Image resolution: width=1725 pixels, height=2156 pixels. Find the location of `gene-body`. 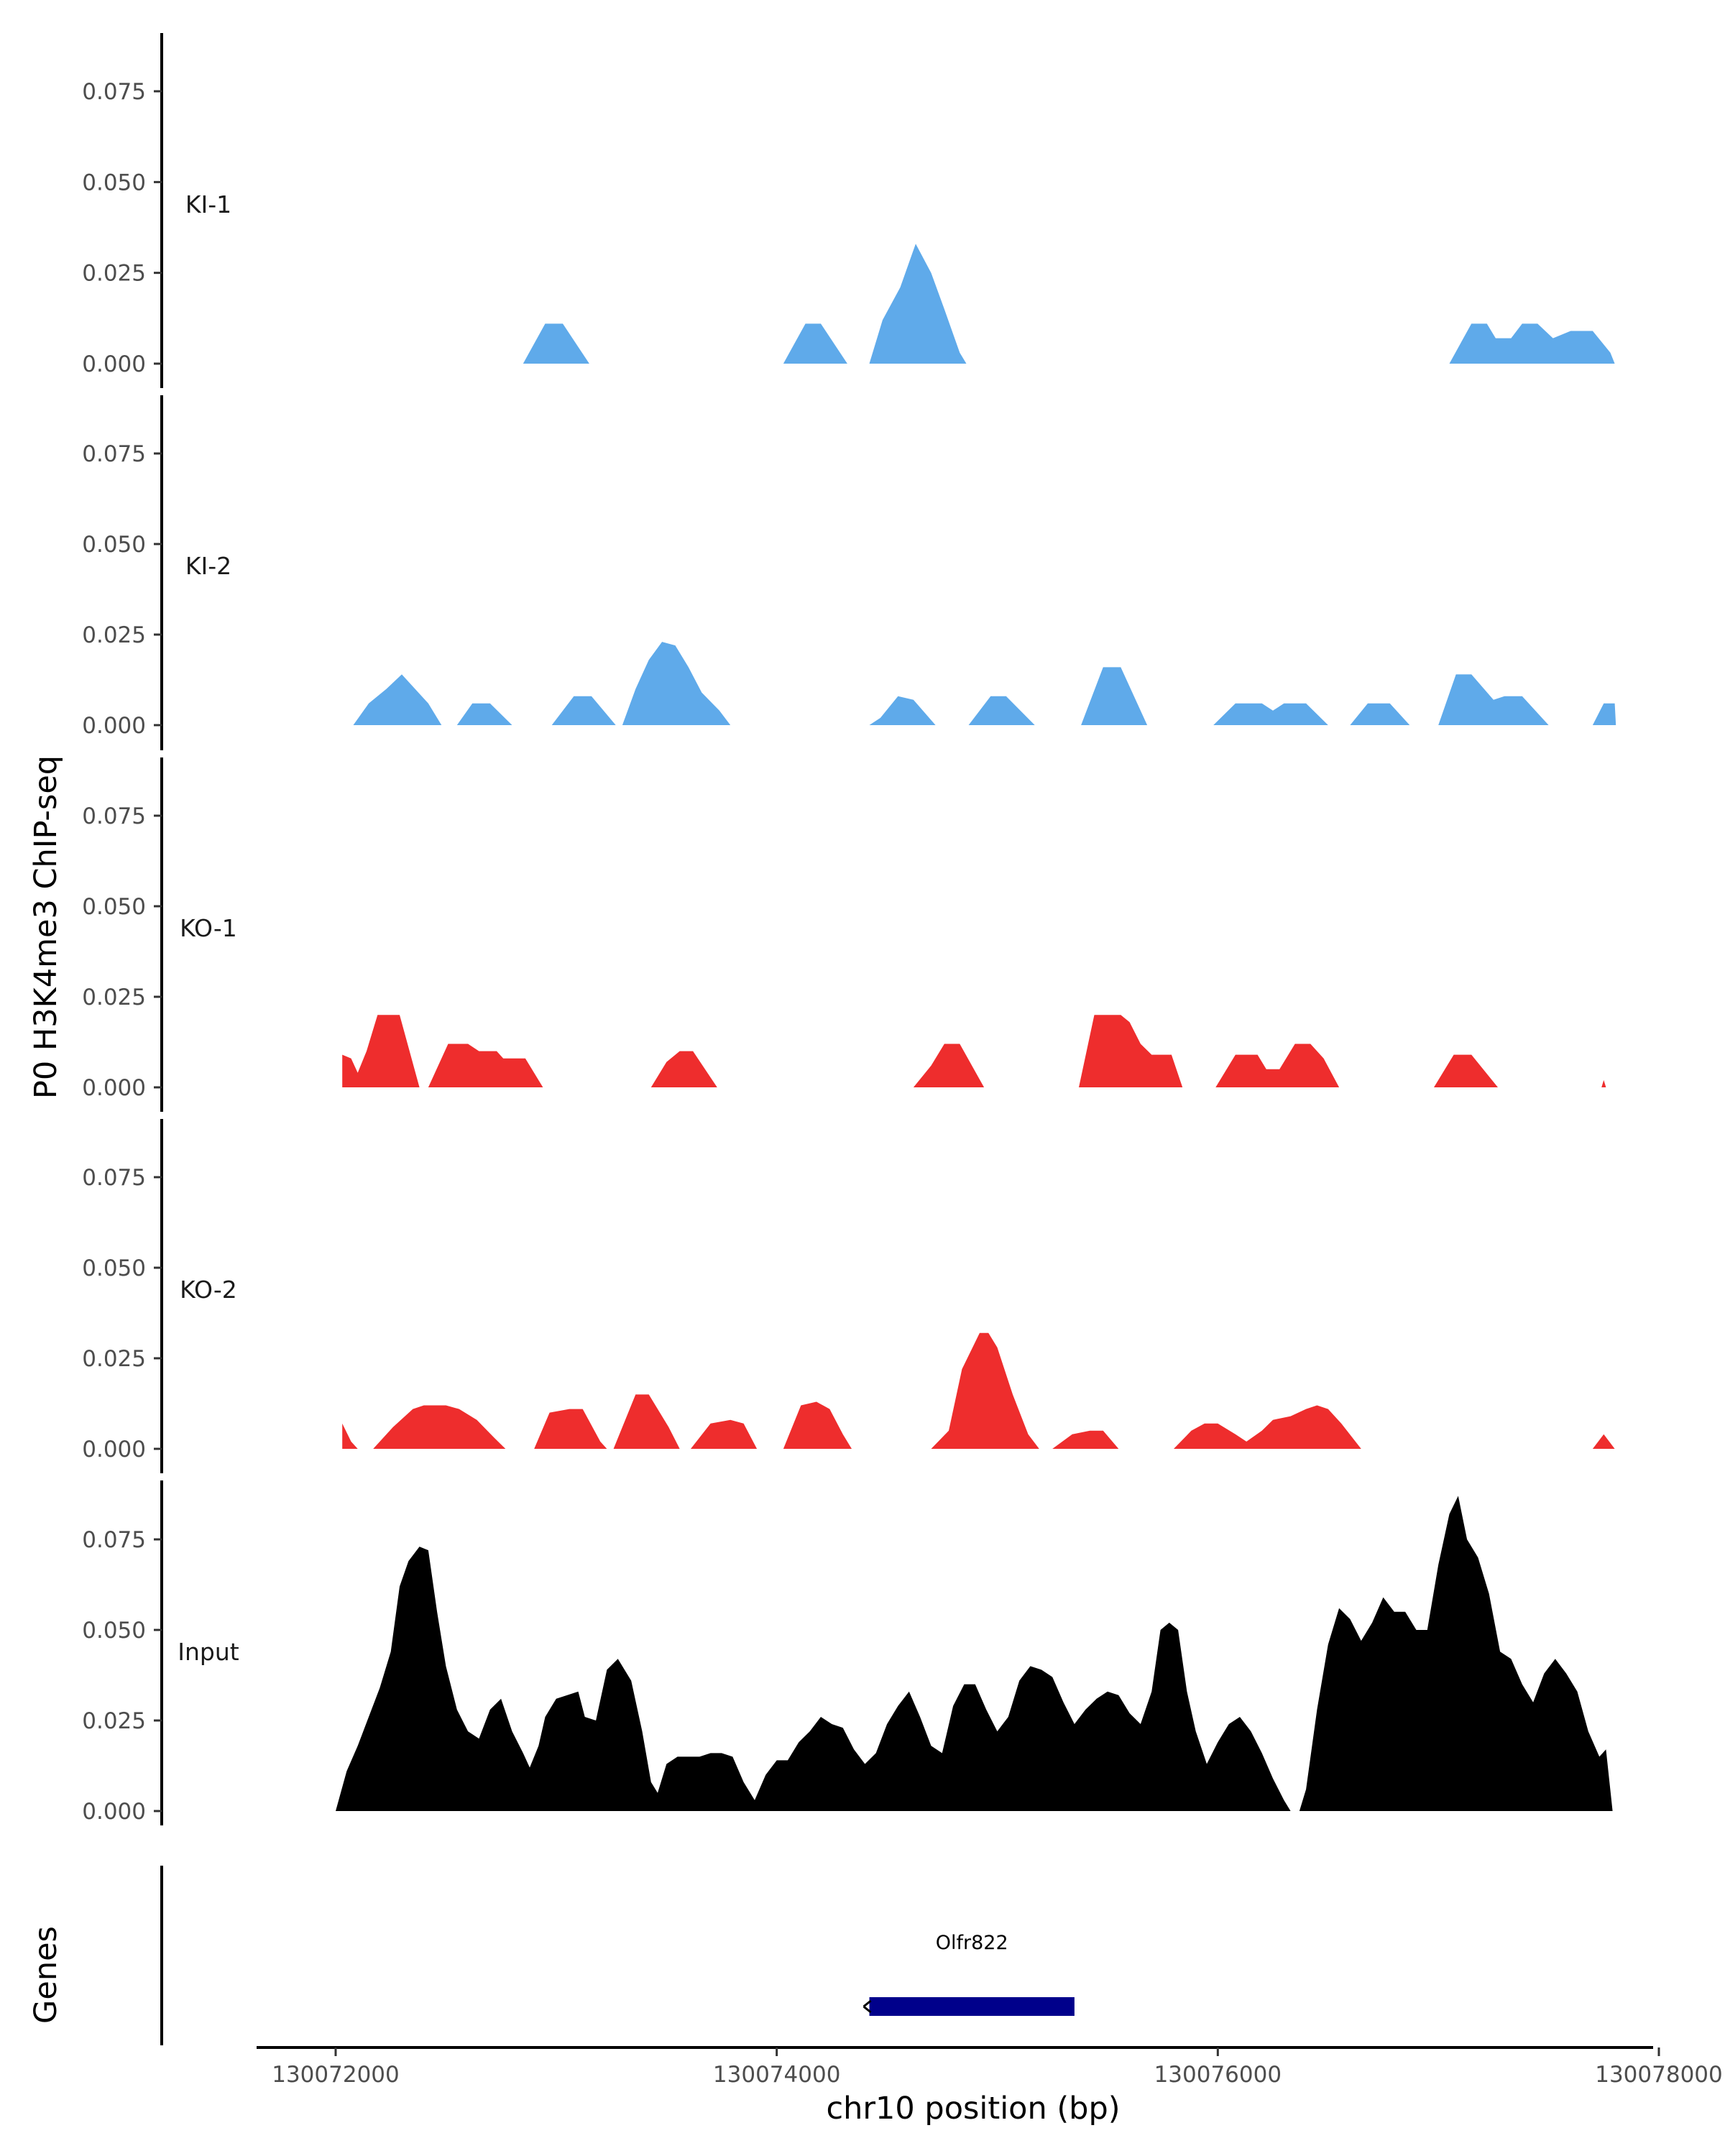

gene-body is located at coordinates (972, 2006).